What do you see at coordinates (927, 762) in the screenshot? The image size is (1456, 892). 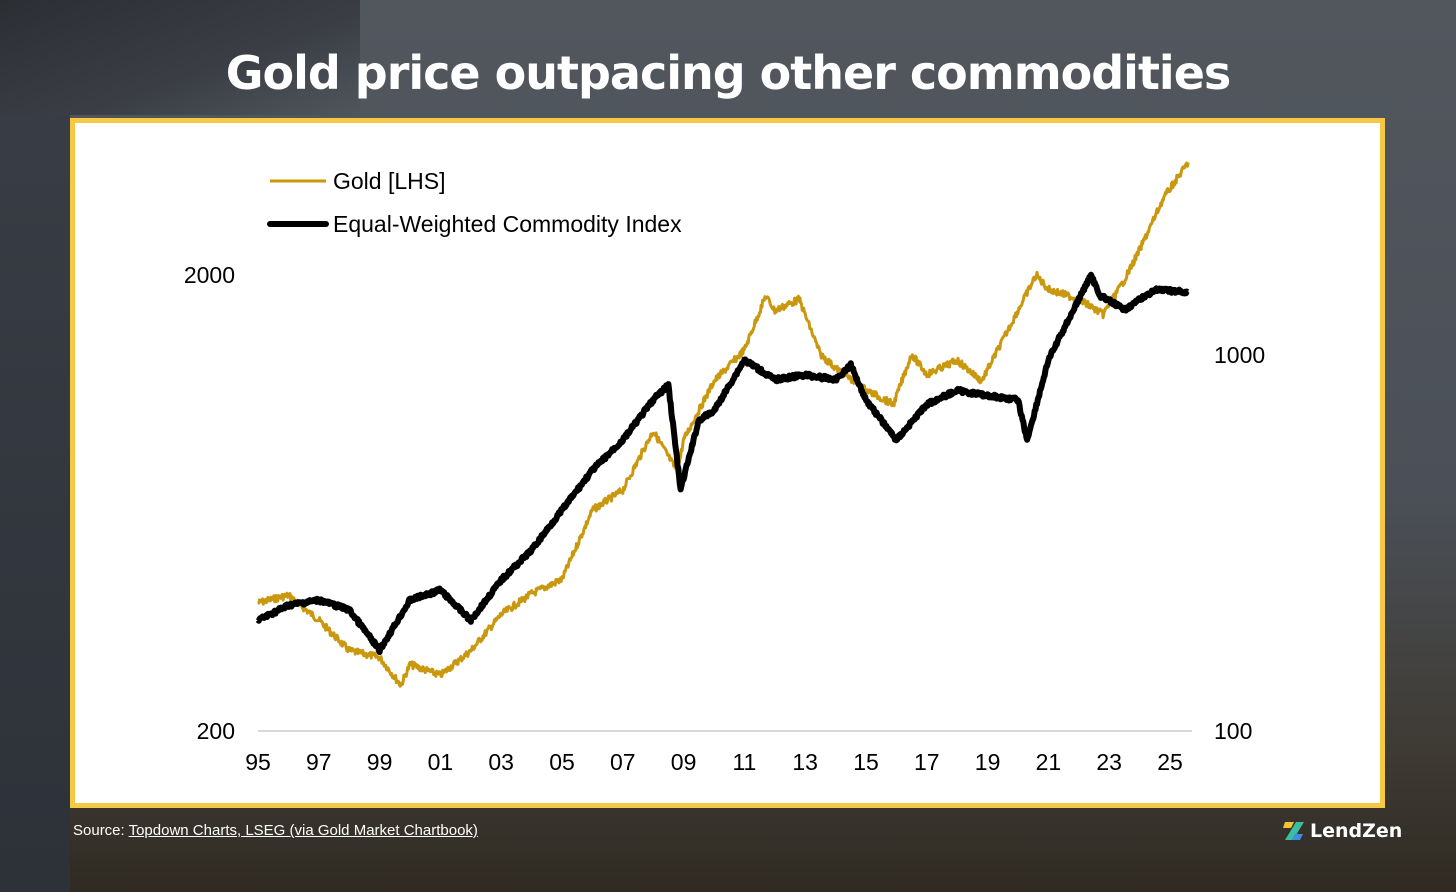 I see `x-tick-label: 17` at bounding box center [927, 762].